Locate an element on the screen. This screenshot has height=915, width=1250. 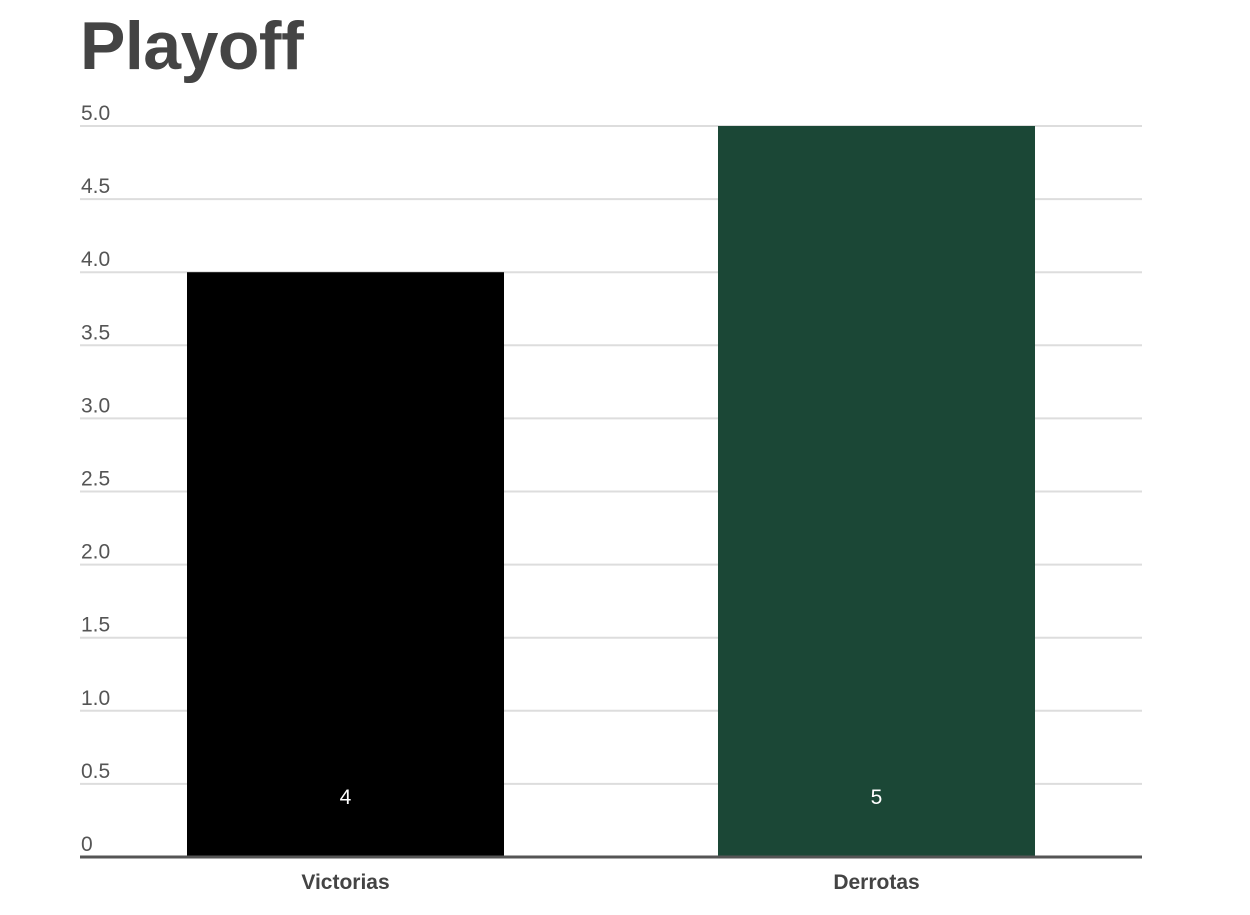
y-tick-label: 4.0 is located at coordinates (95, 259).